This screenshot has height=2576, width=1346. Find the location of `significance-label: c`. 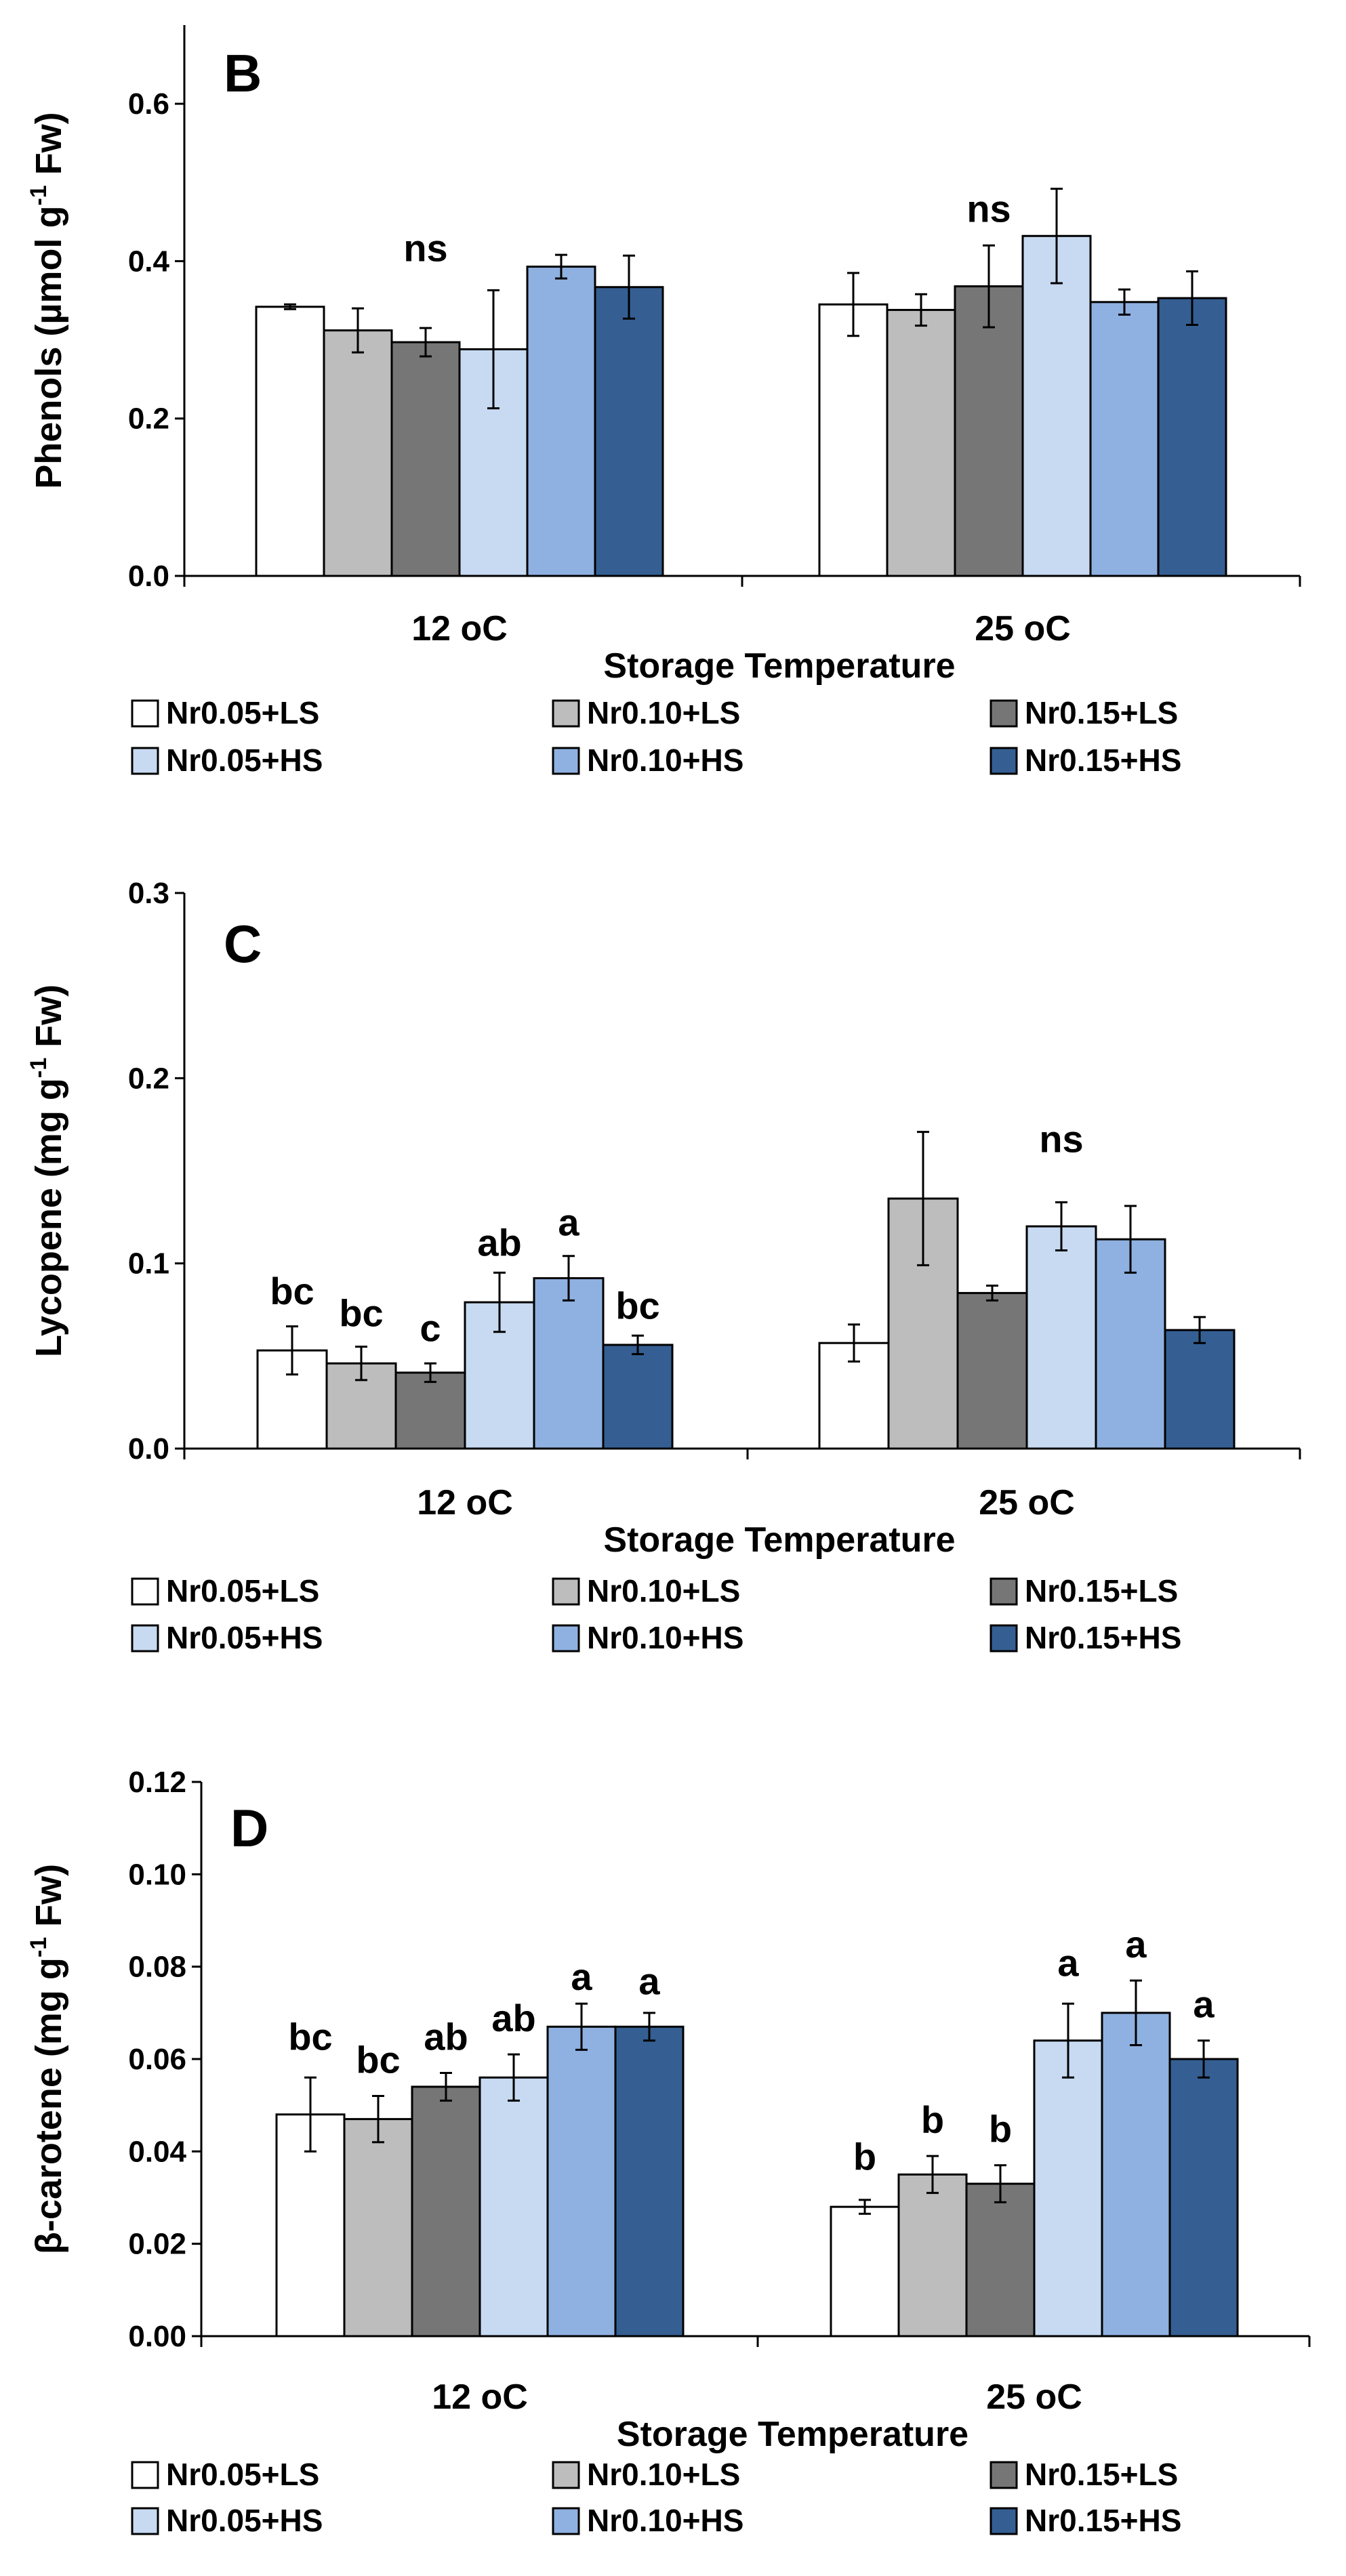

significance-label: c is located at coordinates (430, 1327).